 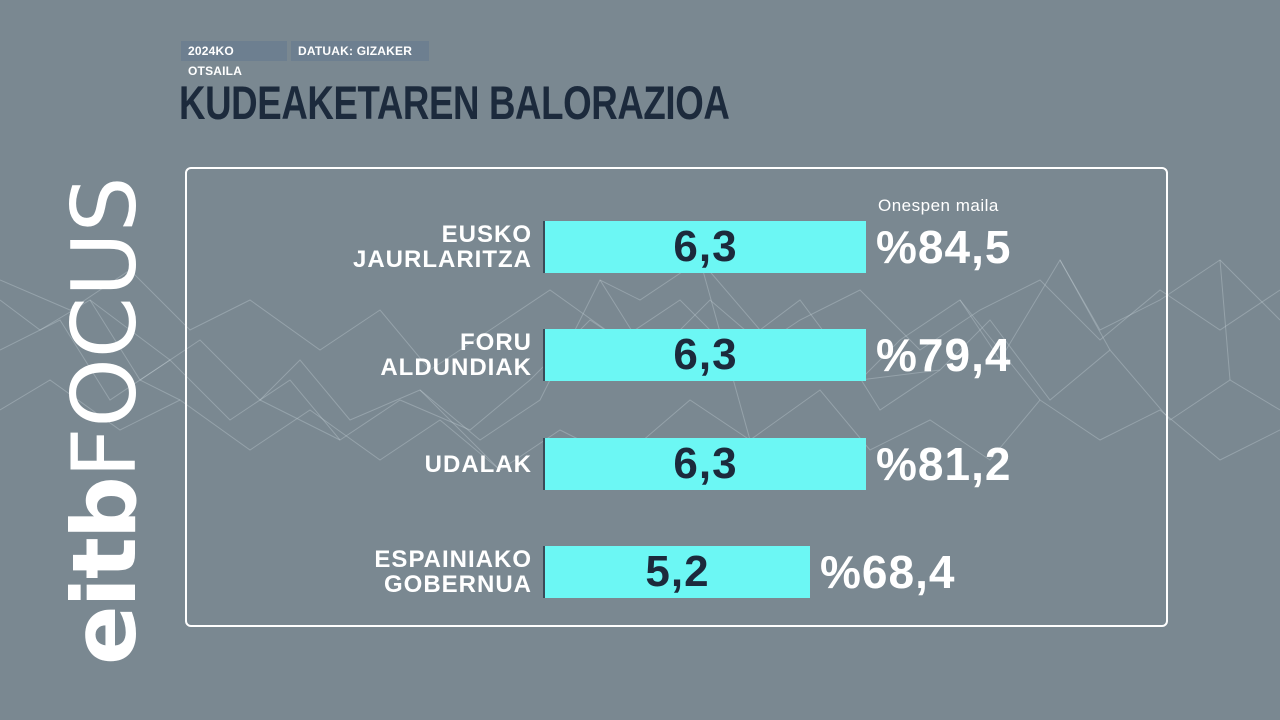 I want to click on chart-row: UDALAK 6,3 %81,2, so click(x=640, y=464).